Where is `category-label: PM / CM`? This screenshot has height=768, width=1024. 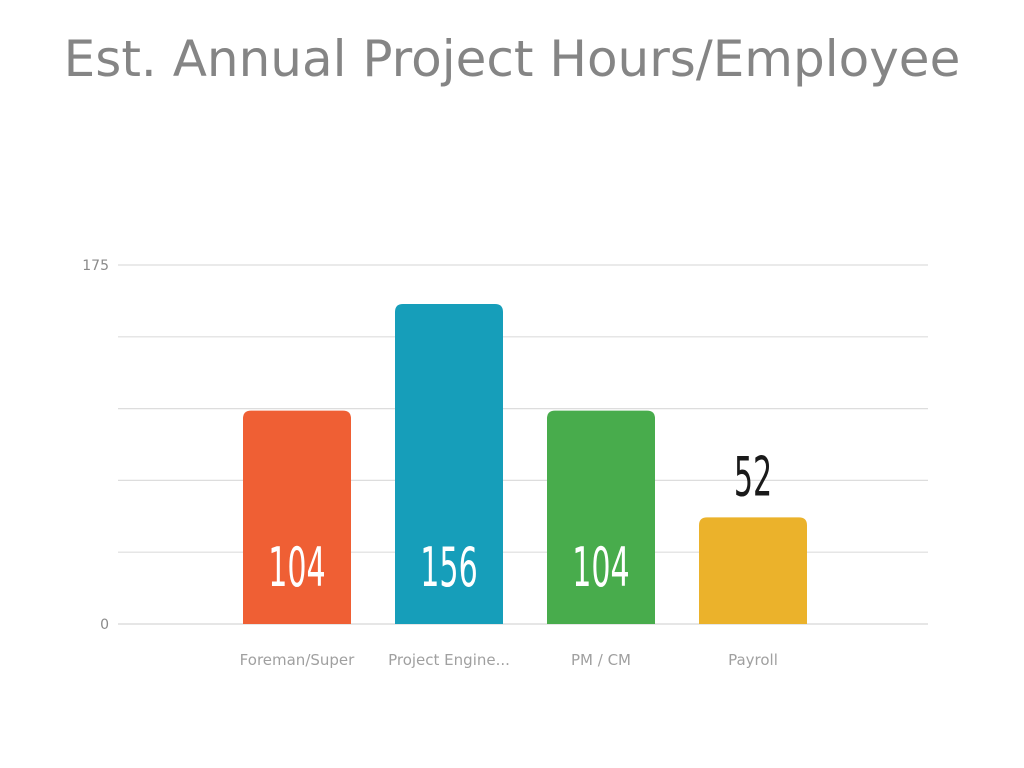
category-label: PM / CM is located at coordinates (601, 660).